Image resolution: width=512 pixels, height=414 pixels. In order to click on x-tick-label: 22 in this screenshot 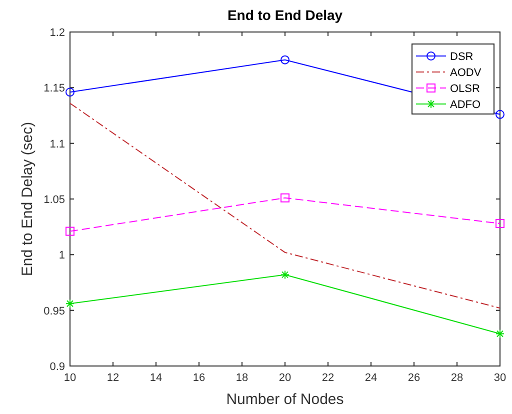, I will do `click(328, 378)`.